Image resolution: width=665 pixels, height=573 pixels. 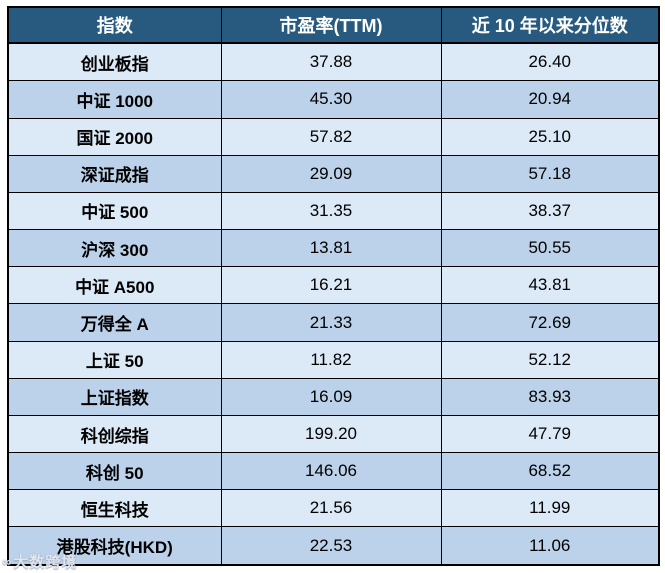 I want to click on index-name-cell: 中证 500, so click(x=114, y=211).